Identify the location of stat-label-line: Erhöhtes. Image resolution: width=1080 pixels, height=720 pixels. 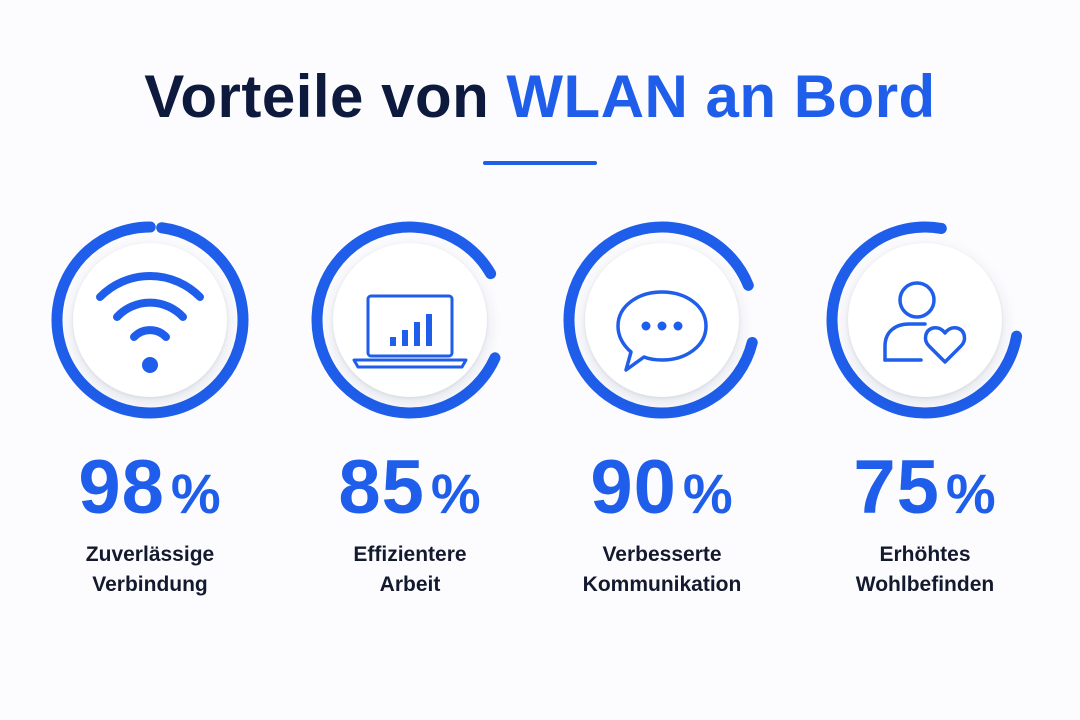
(925, 554).